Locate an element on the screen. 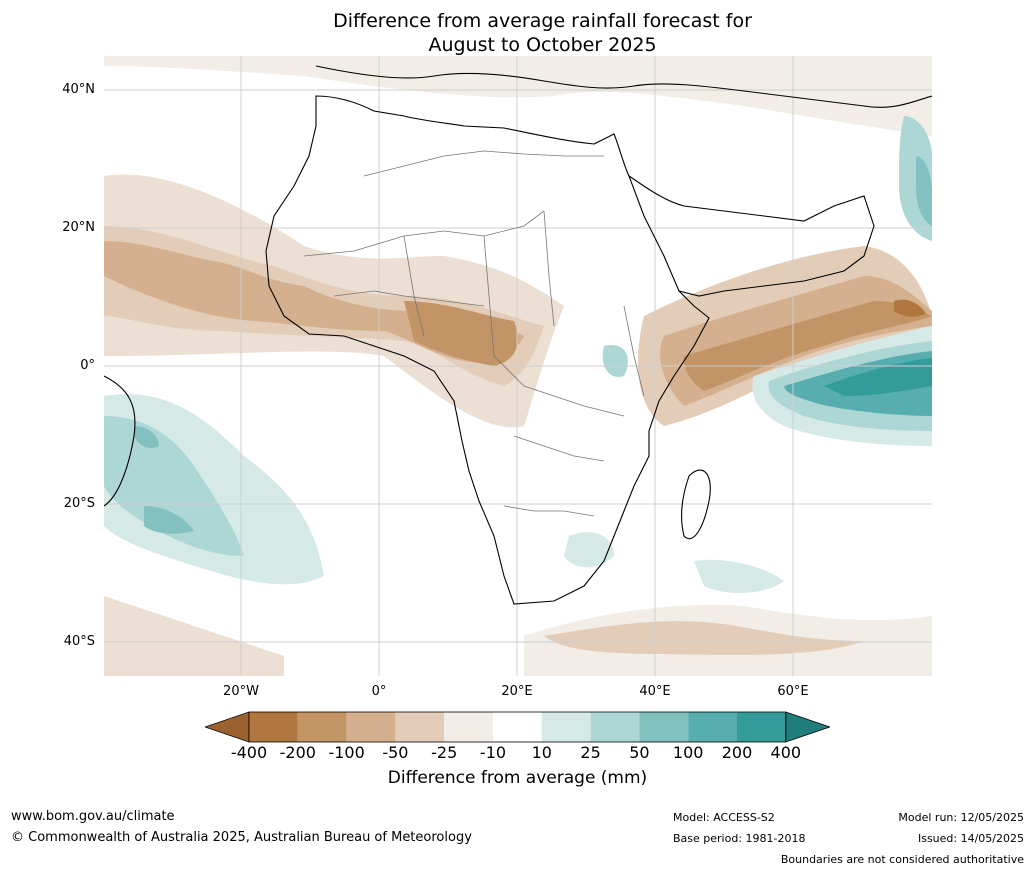 The height and width of the screenshot is (873, 1035). lon-label-20w: 20°W is located at coordinates (241, 691).